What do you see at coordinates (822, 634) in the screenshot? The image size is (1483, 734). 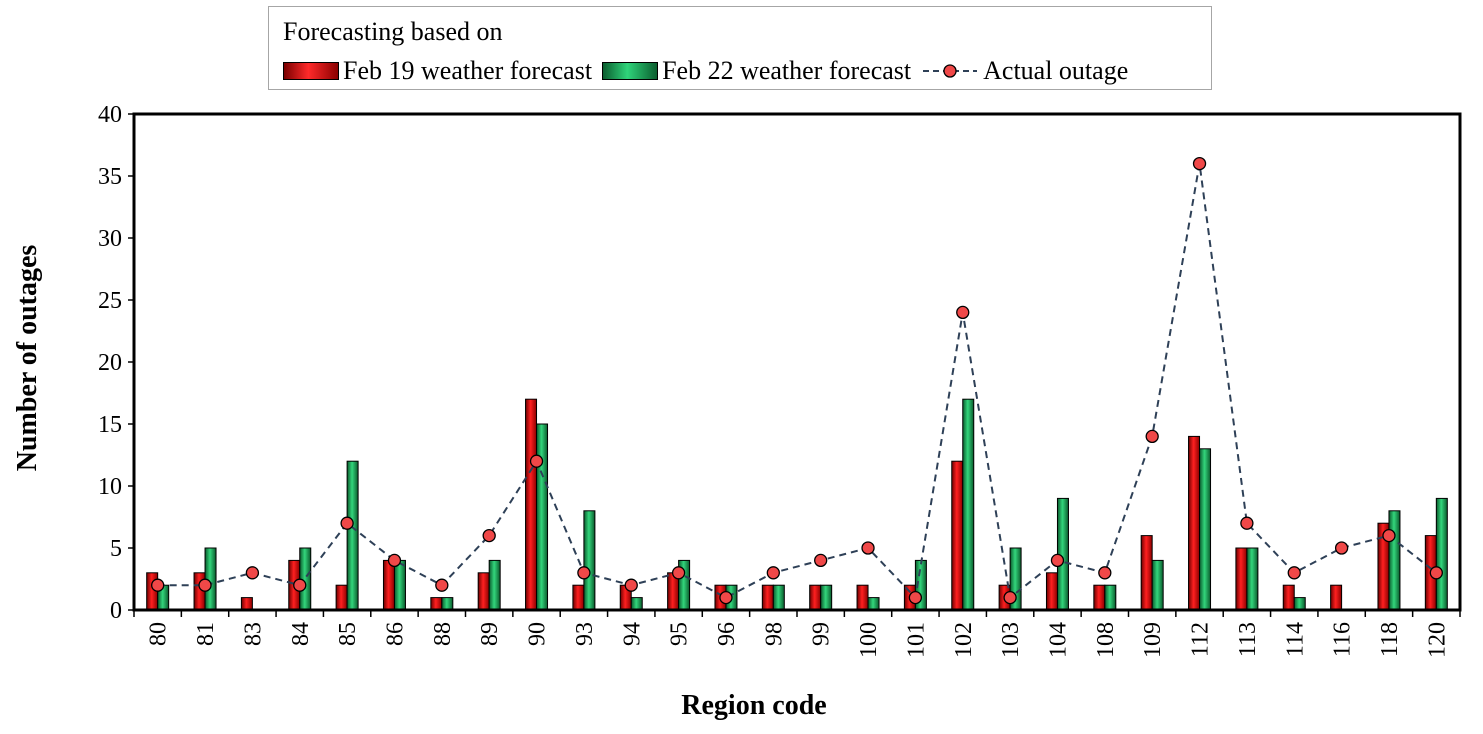 I see `x-tick-label: 99` at bounding box center [822, 634].